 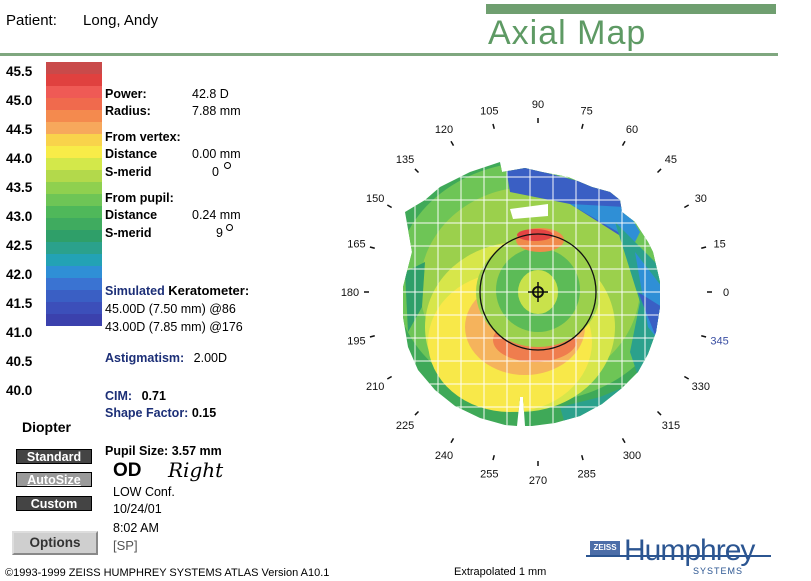 I want to click on exam-date: 10/24/01, so click(x=137, y=509).